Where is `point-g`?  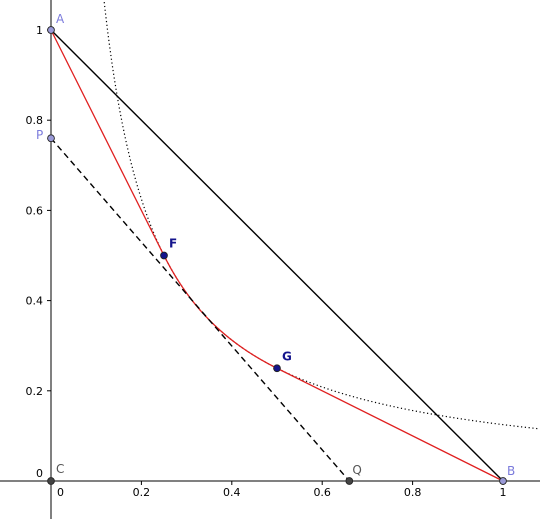 point-g is located at coordinates (277, 368).